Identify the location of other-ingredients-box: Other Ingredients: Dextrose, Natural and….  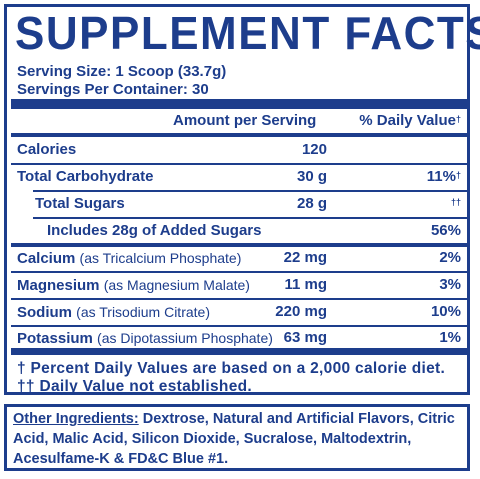
(237, 437).